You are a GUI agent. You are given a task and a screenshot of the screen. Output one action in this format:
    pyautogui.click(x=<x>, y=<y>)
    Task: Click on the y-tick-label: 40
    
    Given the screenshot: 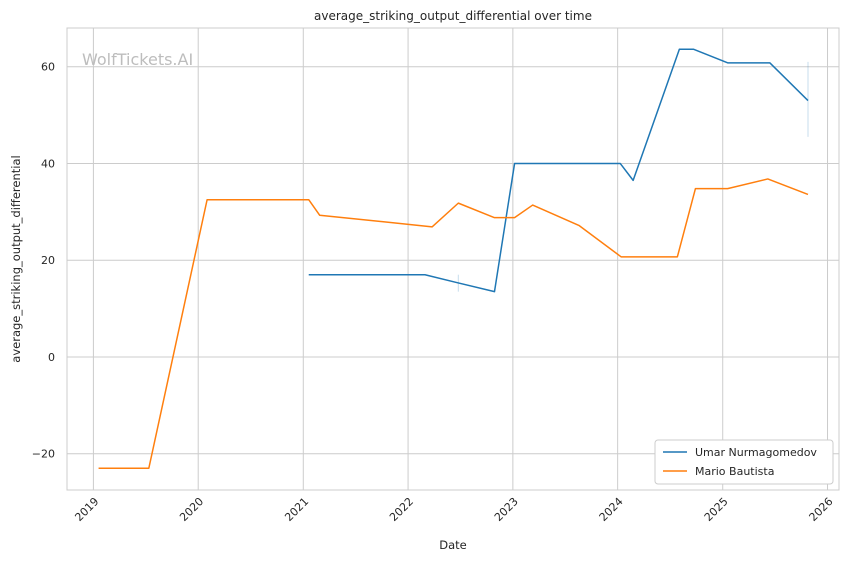 What is the action you would take?
    pyautogui.click(x=48, y=163)
    